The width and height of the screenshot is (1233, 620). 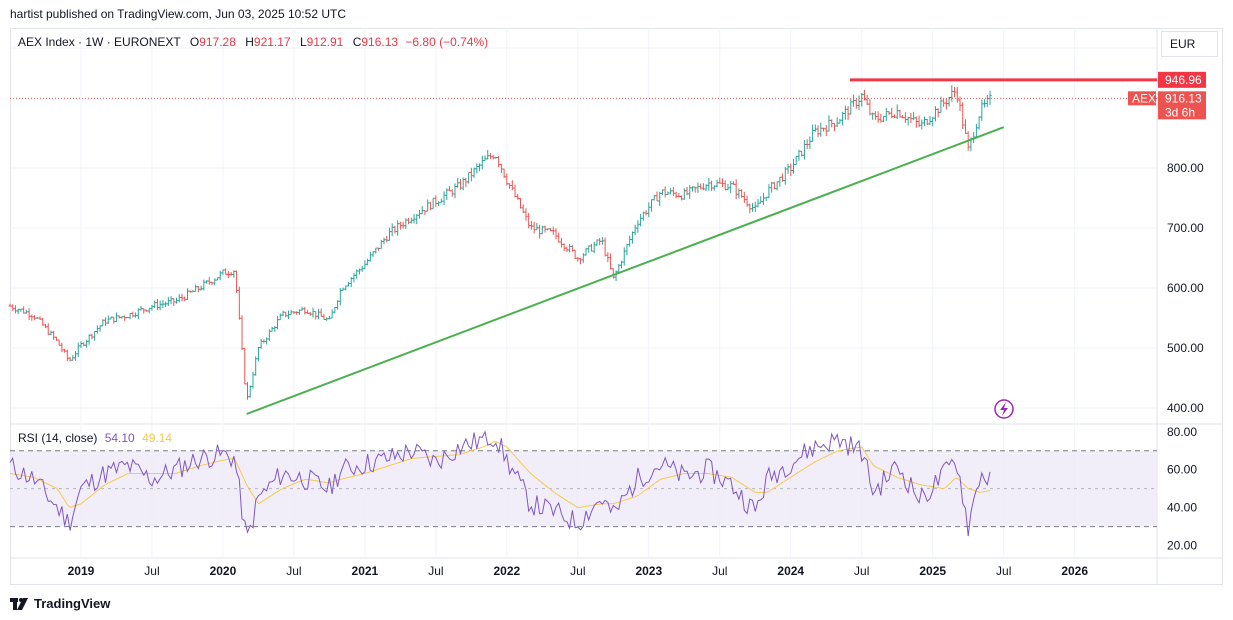 I want to click on rsi-legend: RSI (14, close) 54.10 49.14, so click(x=95, y=438).